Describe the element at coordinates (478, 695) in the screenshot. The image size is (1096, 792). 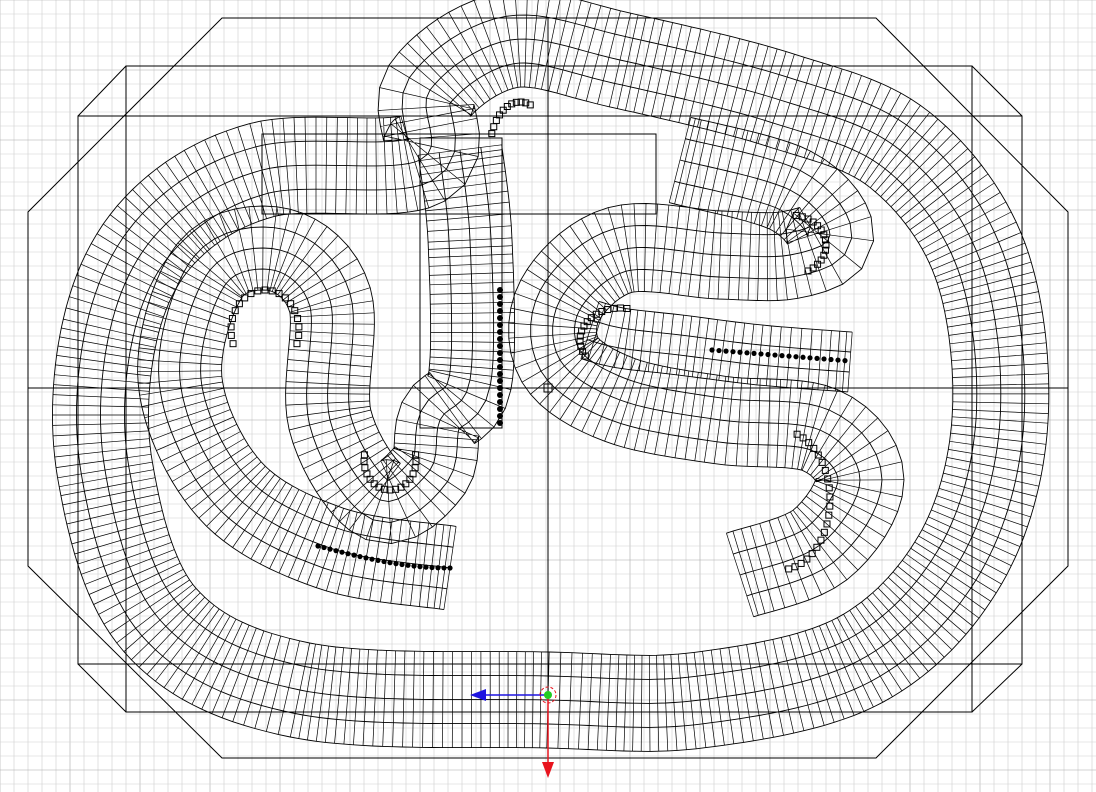
I see `y-axis-arrow-icon` at that location.